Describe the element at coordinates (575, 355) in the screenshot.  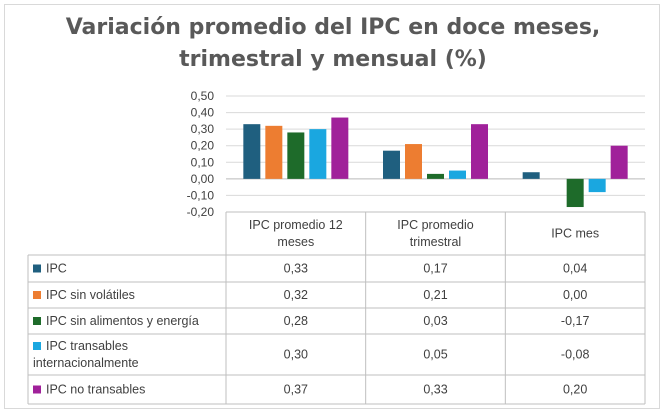
I see `data-value: -0,08` at that location.